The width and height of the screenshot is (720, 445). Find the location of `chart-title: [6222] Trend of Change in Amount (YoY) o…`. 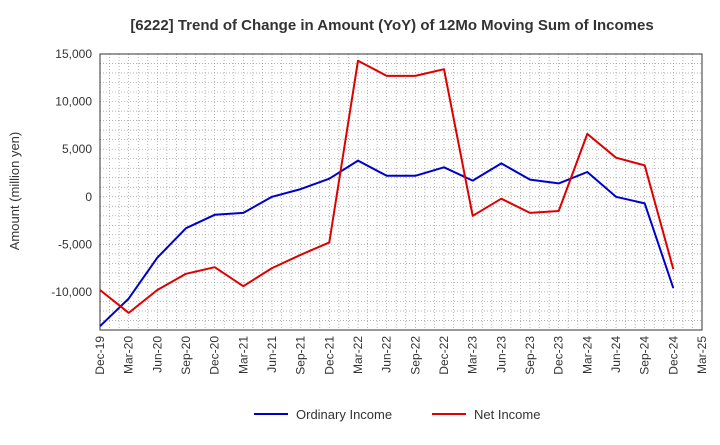

chart-title: [6222] Trend of Change in Amount (YoY) o… is located at coordinates (391, 25).